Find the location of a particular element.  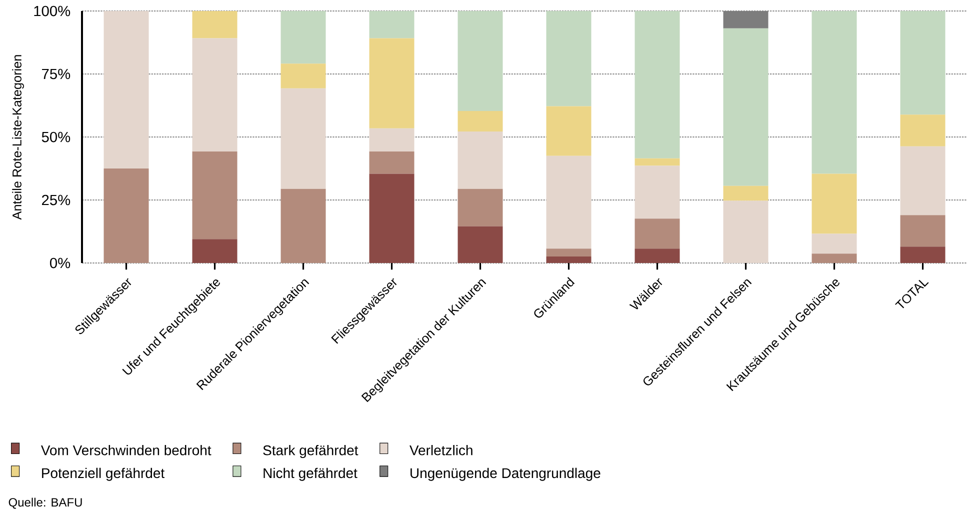

legend-label: Nicht gefährdet is located at coordinates (311, 474).